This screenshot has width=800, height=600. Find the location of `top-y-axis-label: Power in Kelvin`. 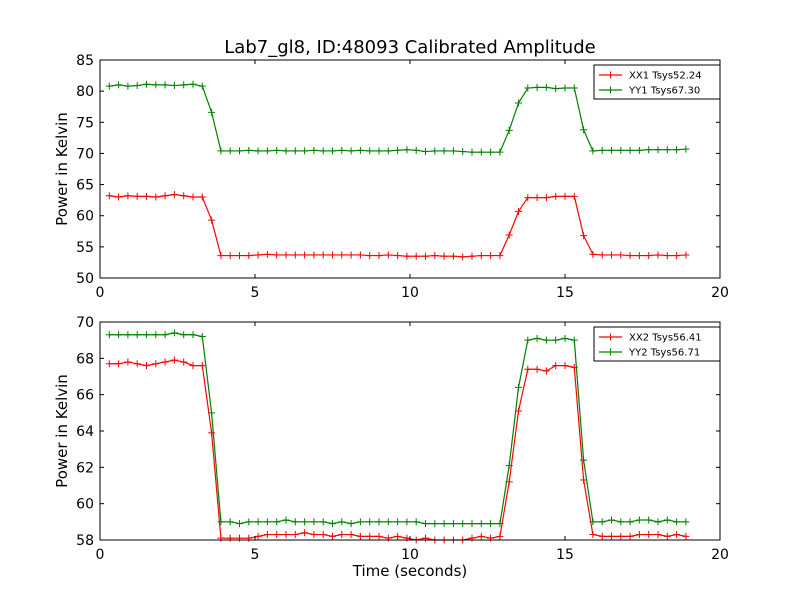

top-y-axis-label: Power in Kelvin is located at coordinates (62, 169).